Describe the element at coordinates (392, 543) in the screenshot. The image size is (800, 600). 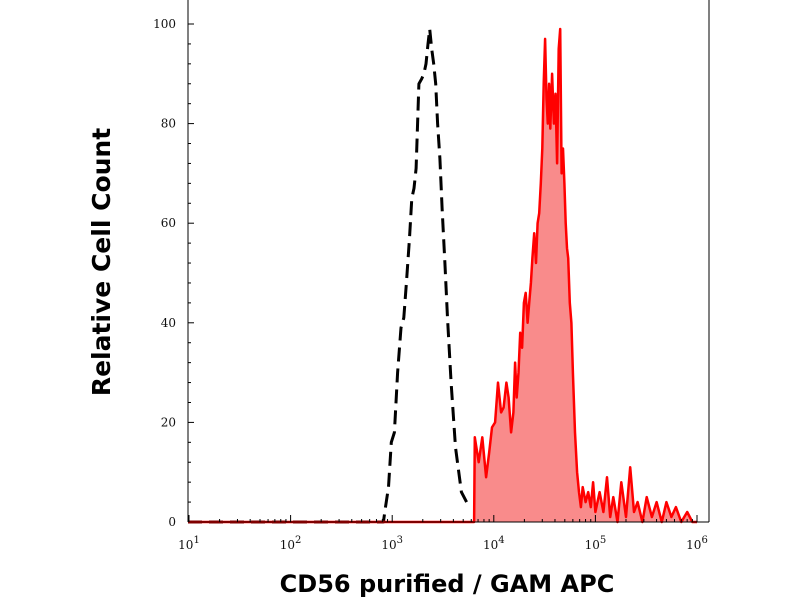
I see `x-tick-label: 10³` at that location.